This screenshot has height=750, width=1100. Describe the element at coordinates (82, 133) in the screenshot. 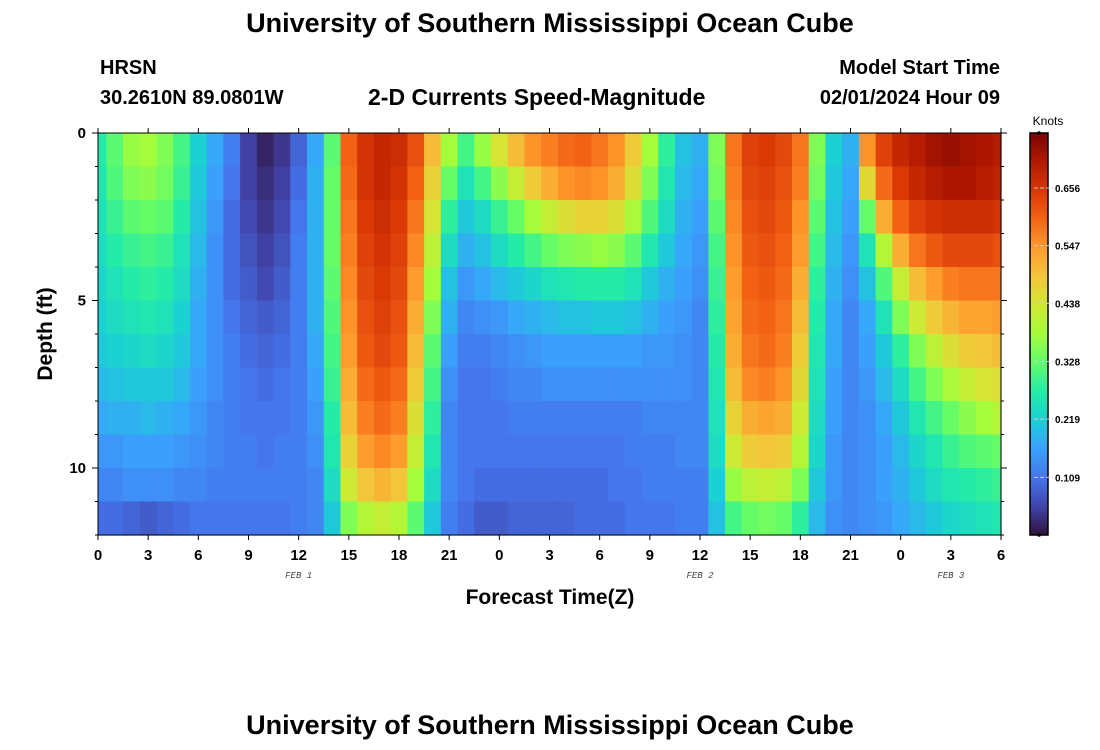

I see `y-tick-label: 0` at that location.